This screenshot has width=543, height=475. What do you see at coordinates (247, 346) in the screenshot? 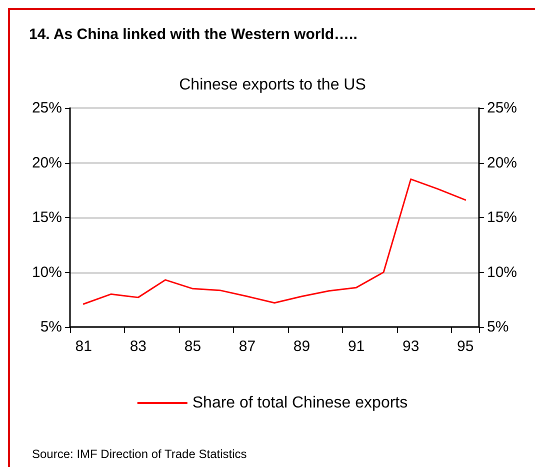
I see `x-tick-label: 87` at bounding box center [247, 346].